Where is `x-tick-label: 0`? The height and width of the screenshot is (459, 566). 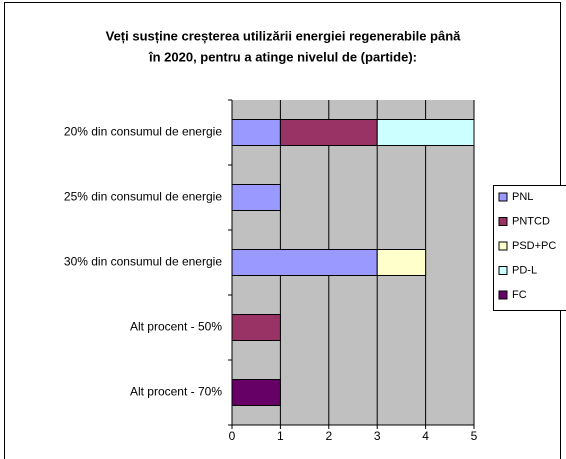 x-tick-label: 0 is located at coordinates (232, 436).